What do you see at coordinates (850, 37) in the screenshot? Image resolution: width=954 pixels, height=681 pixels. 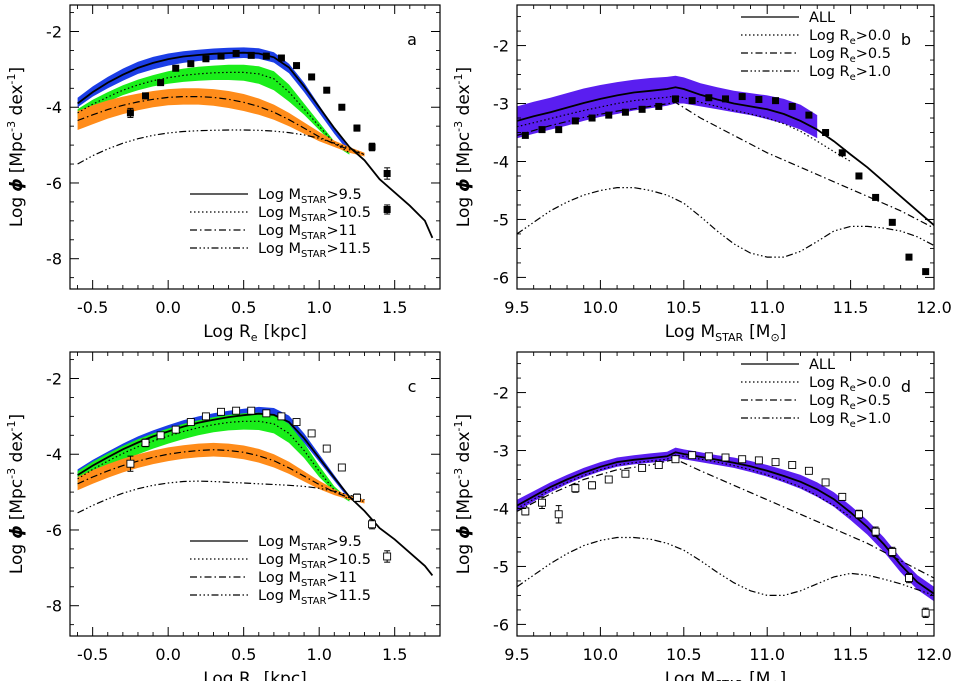 I see `legend-entry: Log Re>0.0` at bounding box center [850, 37].